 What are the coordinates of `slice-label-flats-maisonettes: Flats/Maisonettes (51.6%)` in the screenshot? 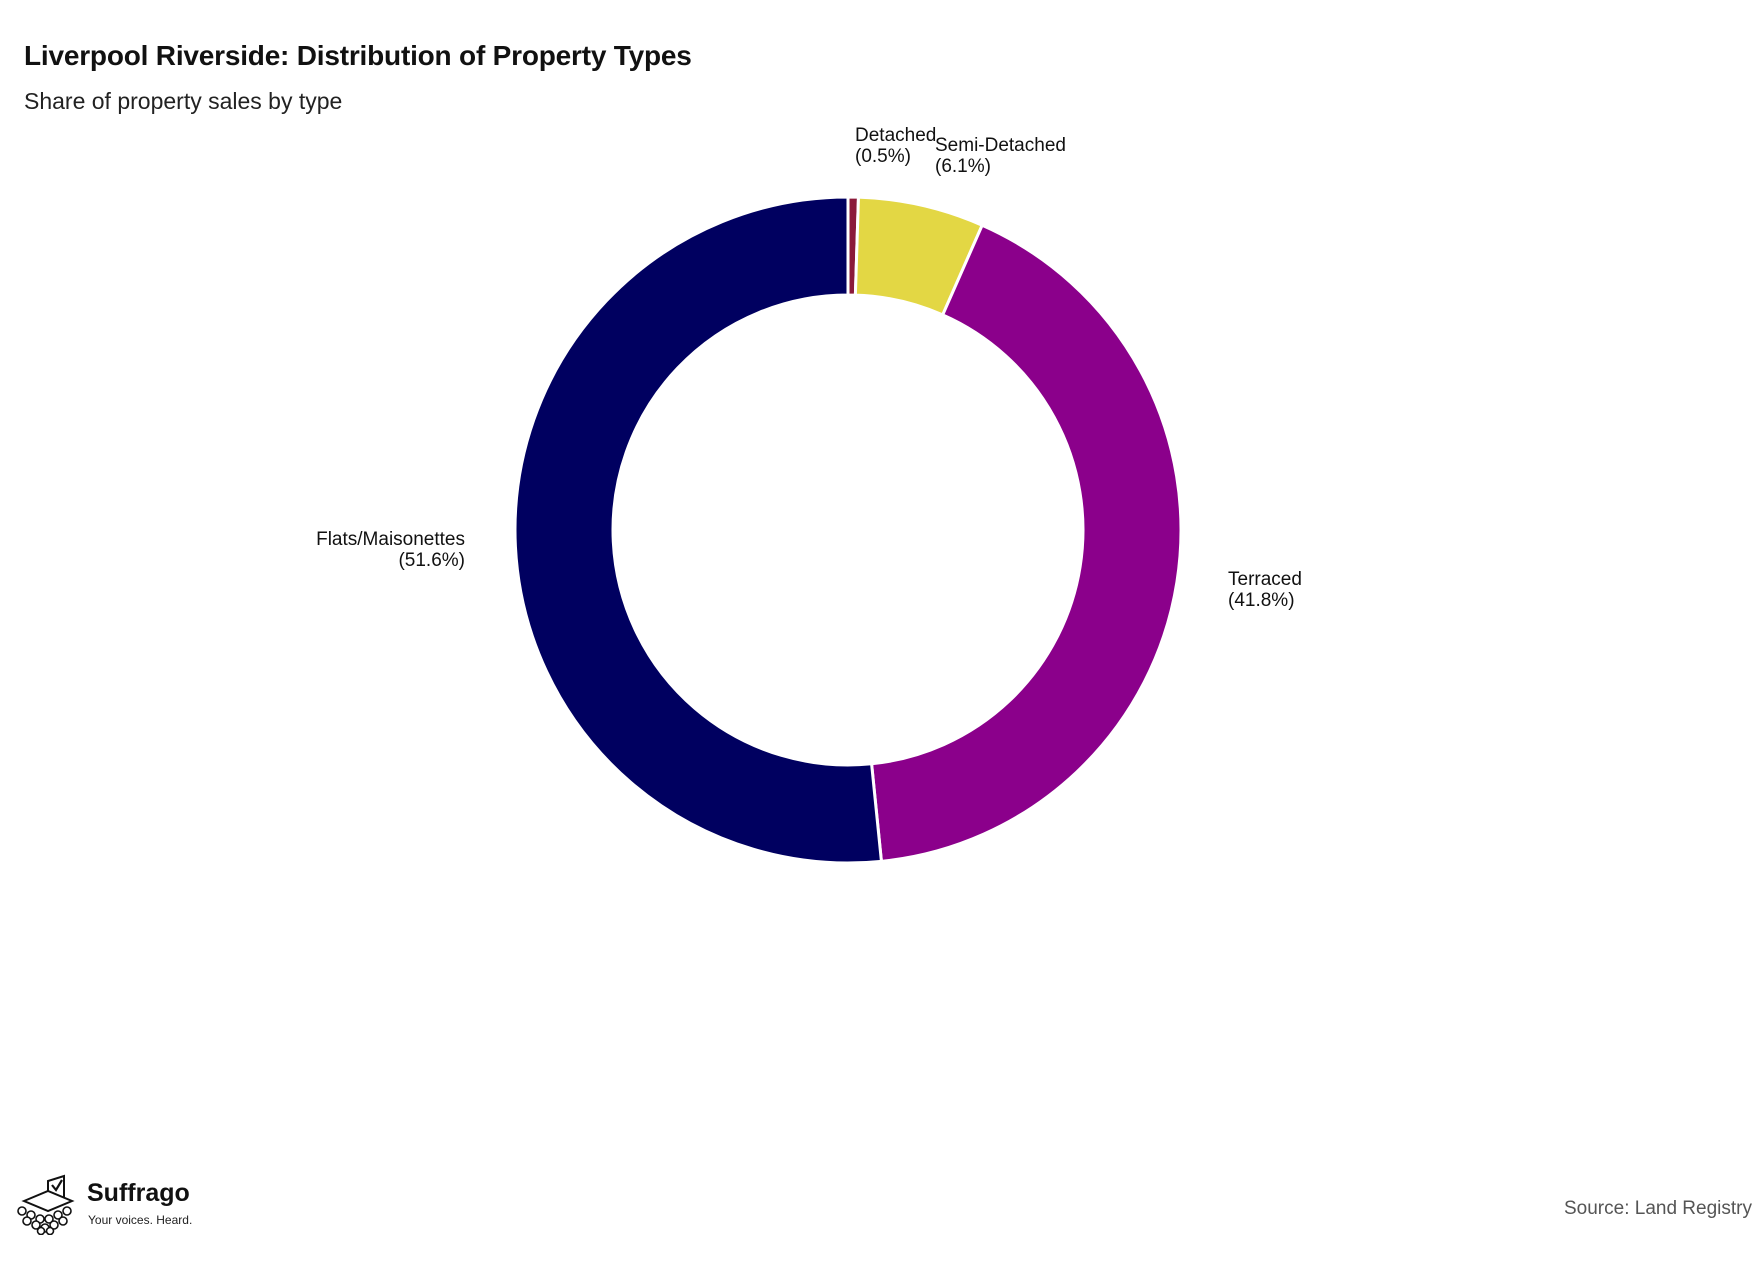 It's located at (390, 550).